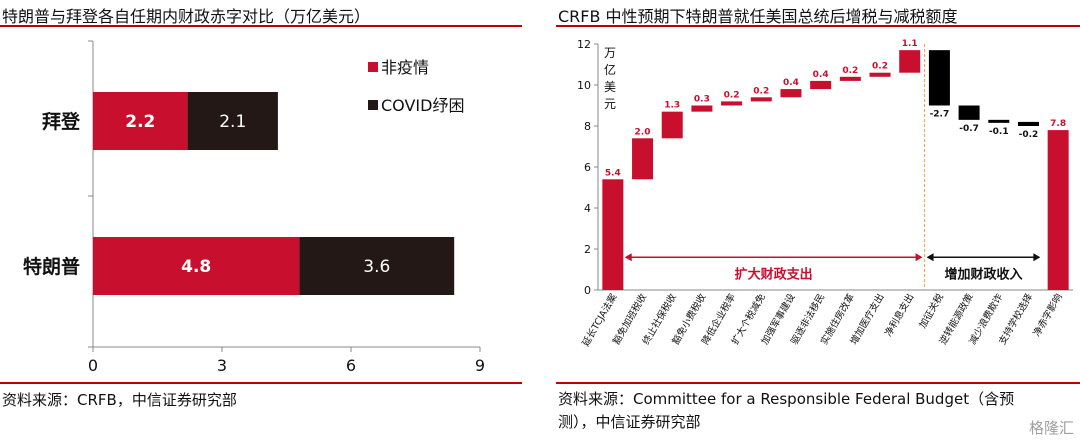 The height and width of the screenshot is (442, 1080). I want to click on category-label: 特朗普, so click(51, 266).